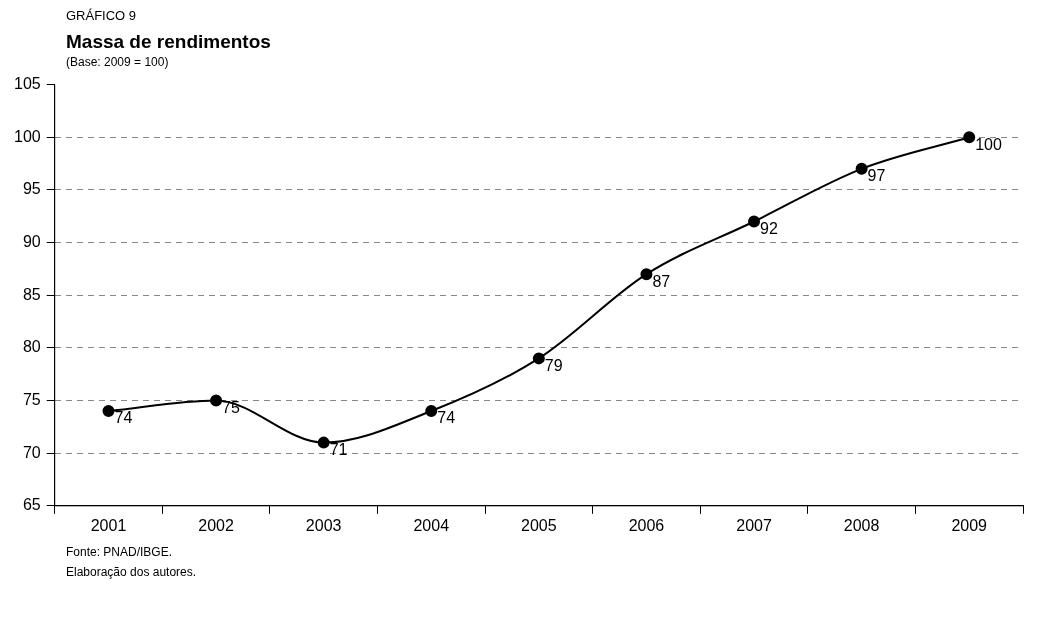  I want to click on data-label: 79, so click(553, 365).